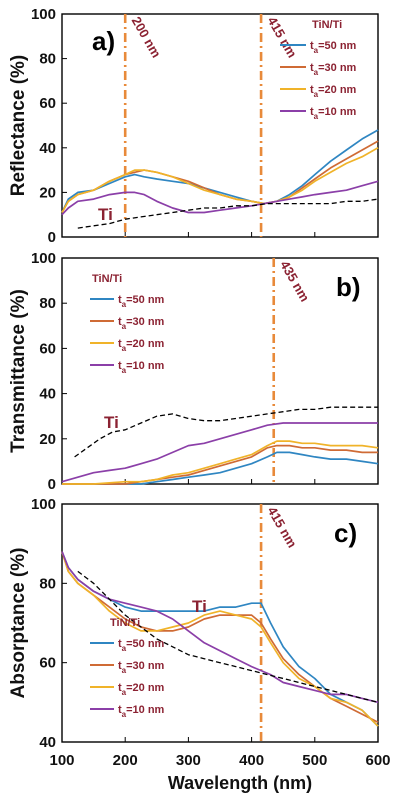 The image size is (402, 804). Describe the element at coordinates (251, 760) in the screenshot. I see `x-tick-label: 400` at that location.